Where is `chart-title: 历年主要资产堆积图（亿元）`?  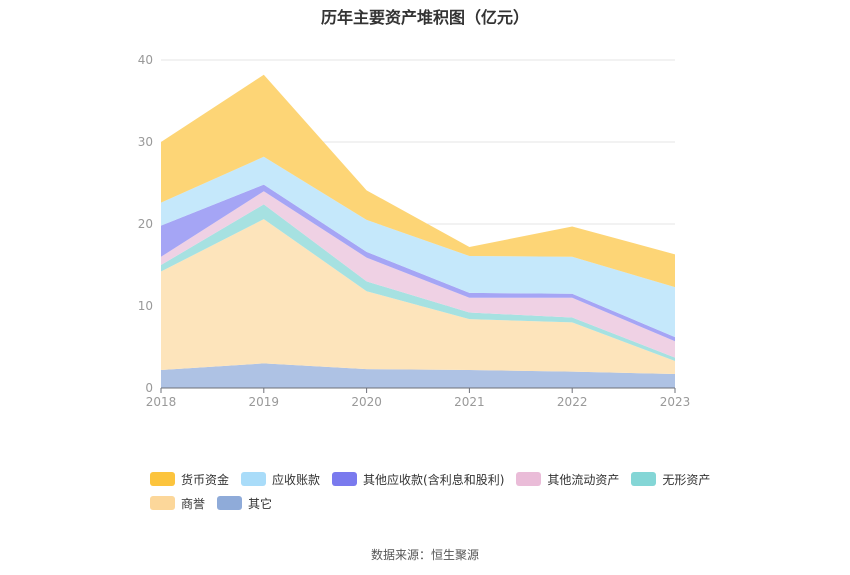 chart-title: 历年主要资产堆积图（亿元） is located at coordinates (424, 17).